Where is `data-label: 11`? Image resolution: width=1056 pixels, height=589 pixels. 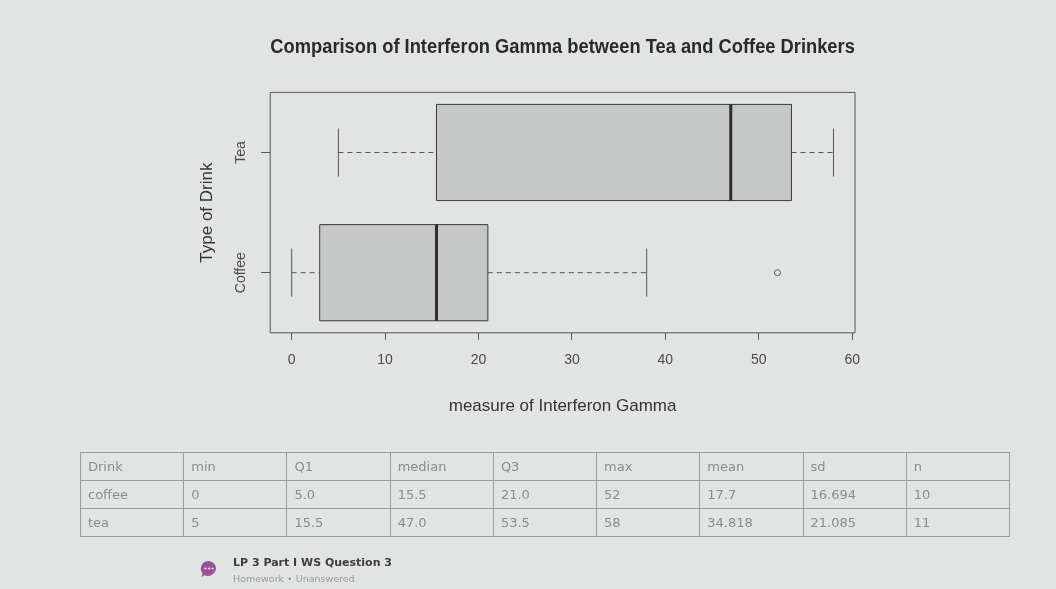
data-label: 11 is located at coordinates (958, 522).